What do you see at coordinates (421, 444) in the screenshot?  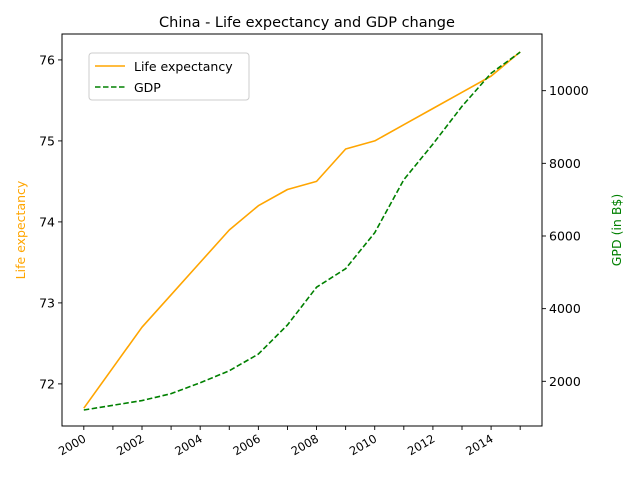 I see `x-tick-label: 2012` at bounding box center [421, 444].